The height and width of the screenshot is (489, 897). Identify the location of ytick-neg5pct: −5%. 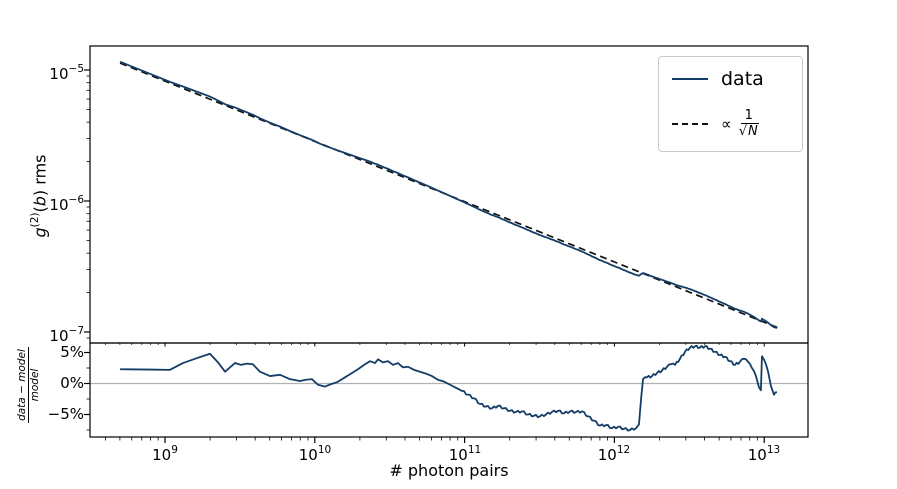
(65, 414).